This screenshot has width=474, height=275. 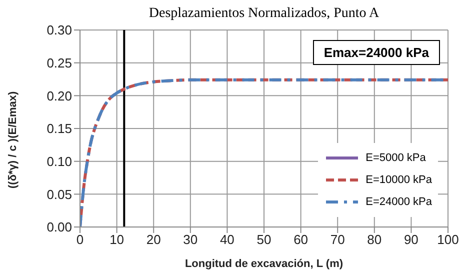 What do you see at coordinates (117, 240) in the screenshot?
I see `x-tick-label: 10` at bounding box center [117, 240].